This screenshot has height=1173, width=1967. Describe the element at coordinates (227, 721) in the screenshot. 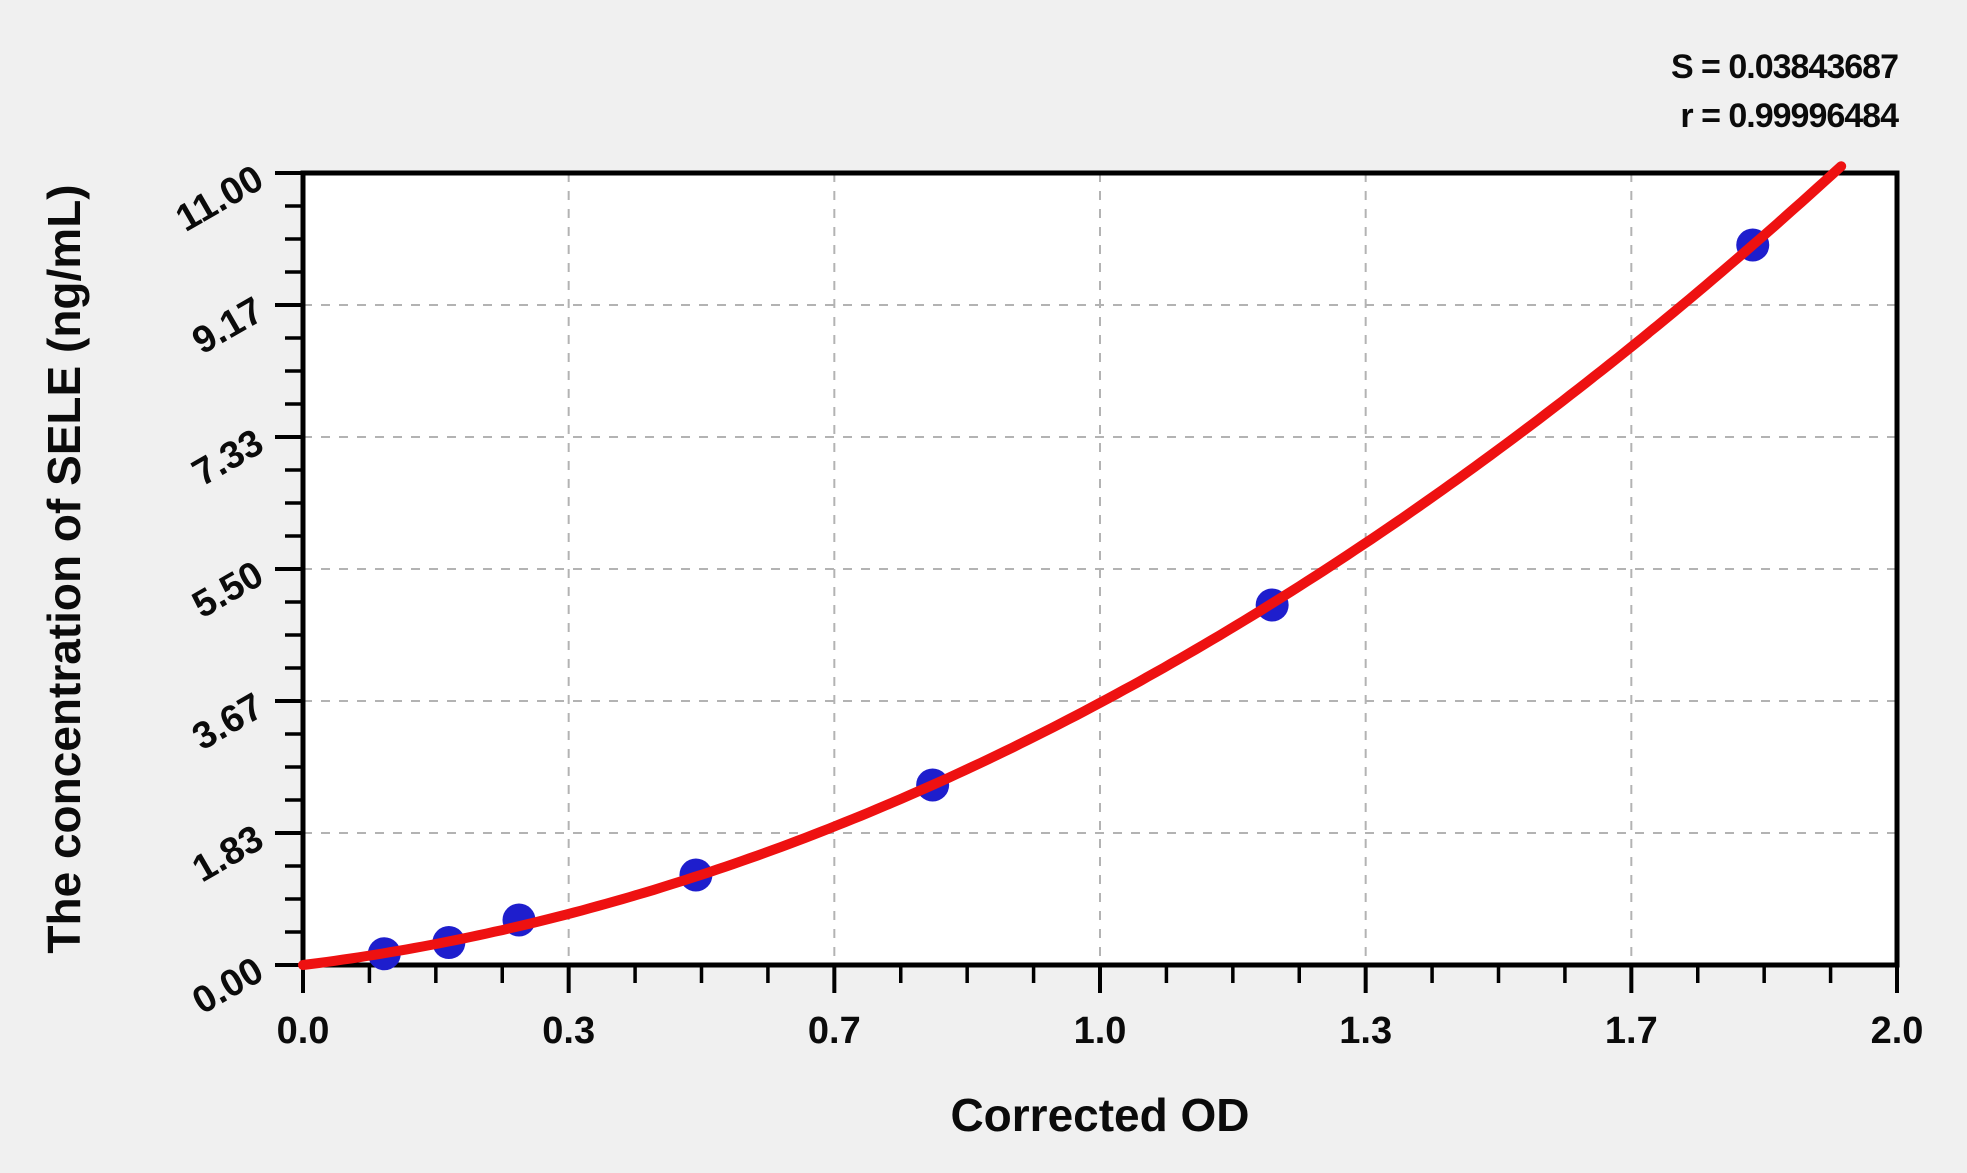

I see `y-tick-label: 3.67` at that location.